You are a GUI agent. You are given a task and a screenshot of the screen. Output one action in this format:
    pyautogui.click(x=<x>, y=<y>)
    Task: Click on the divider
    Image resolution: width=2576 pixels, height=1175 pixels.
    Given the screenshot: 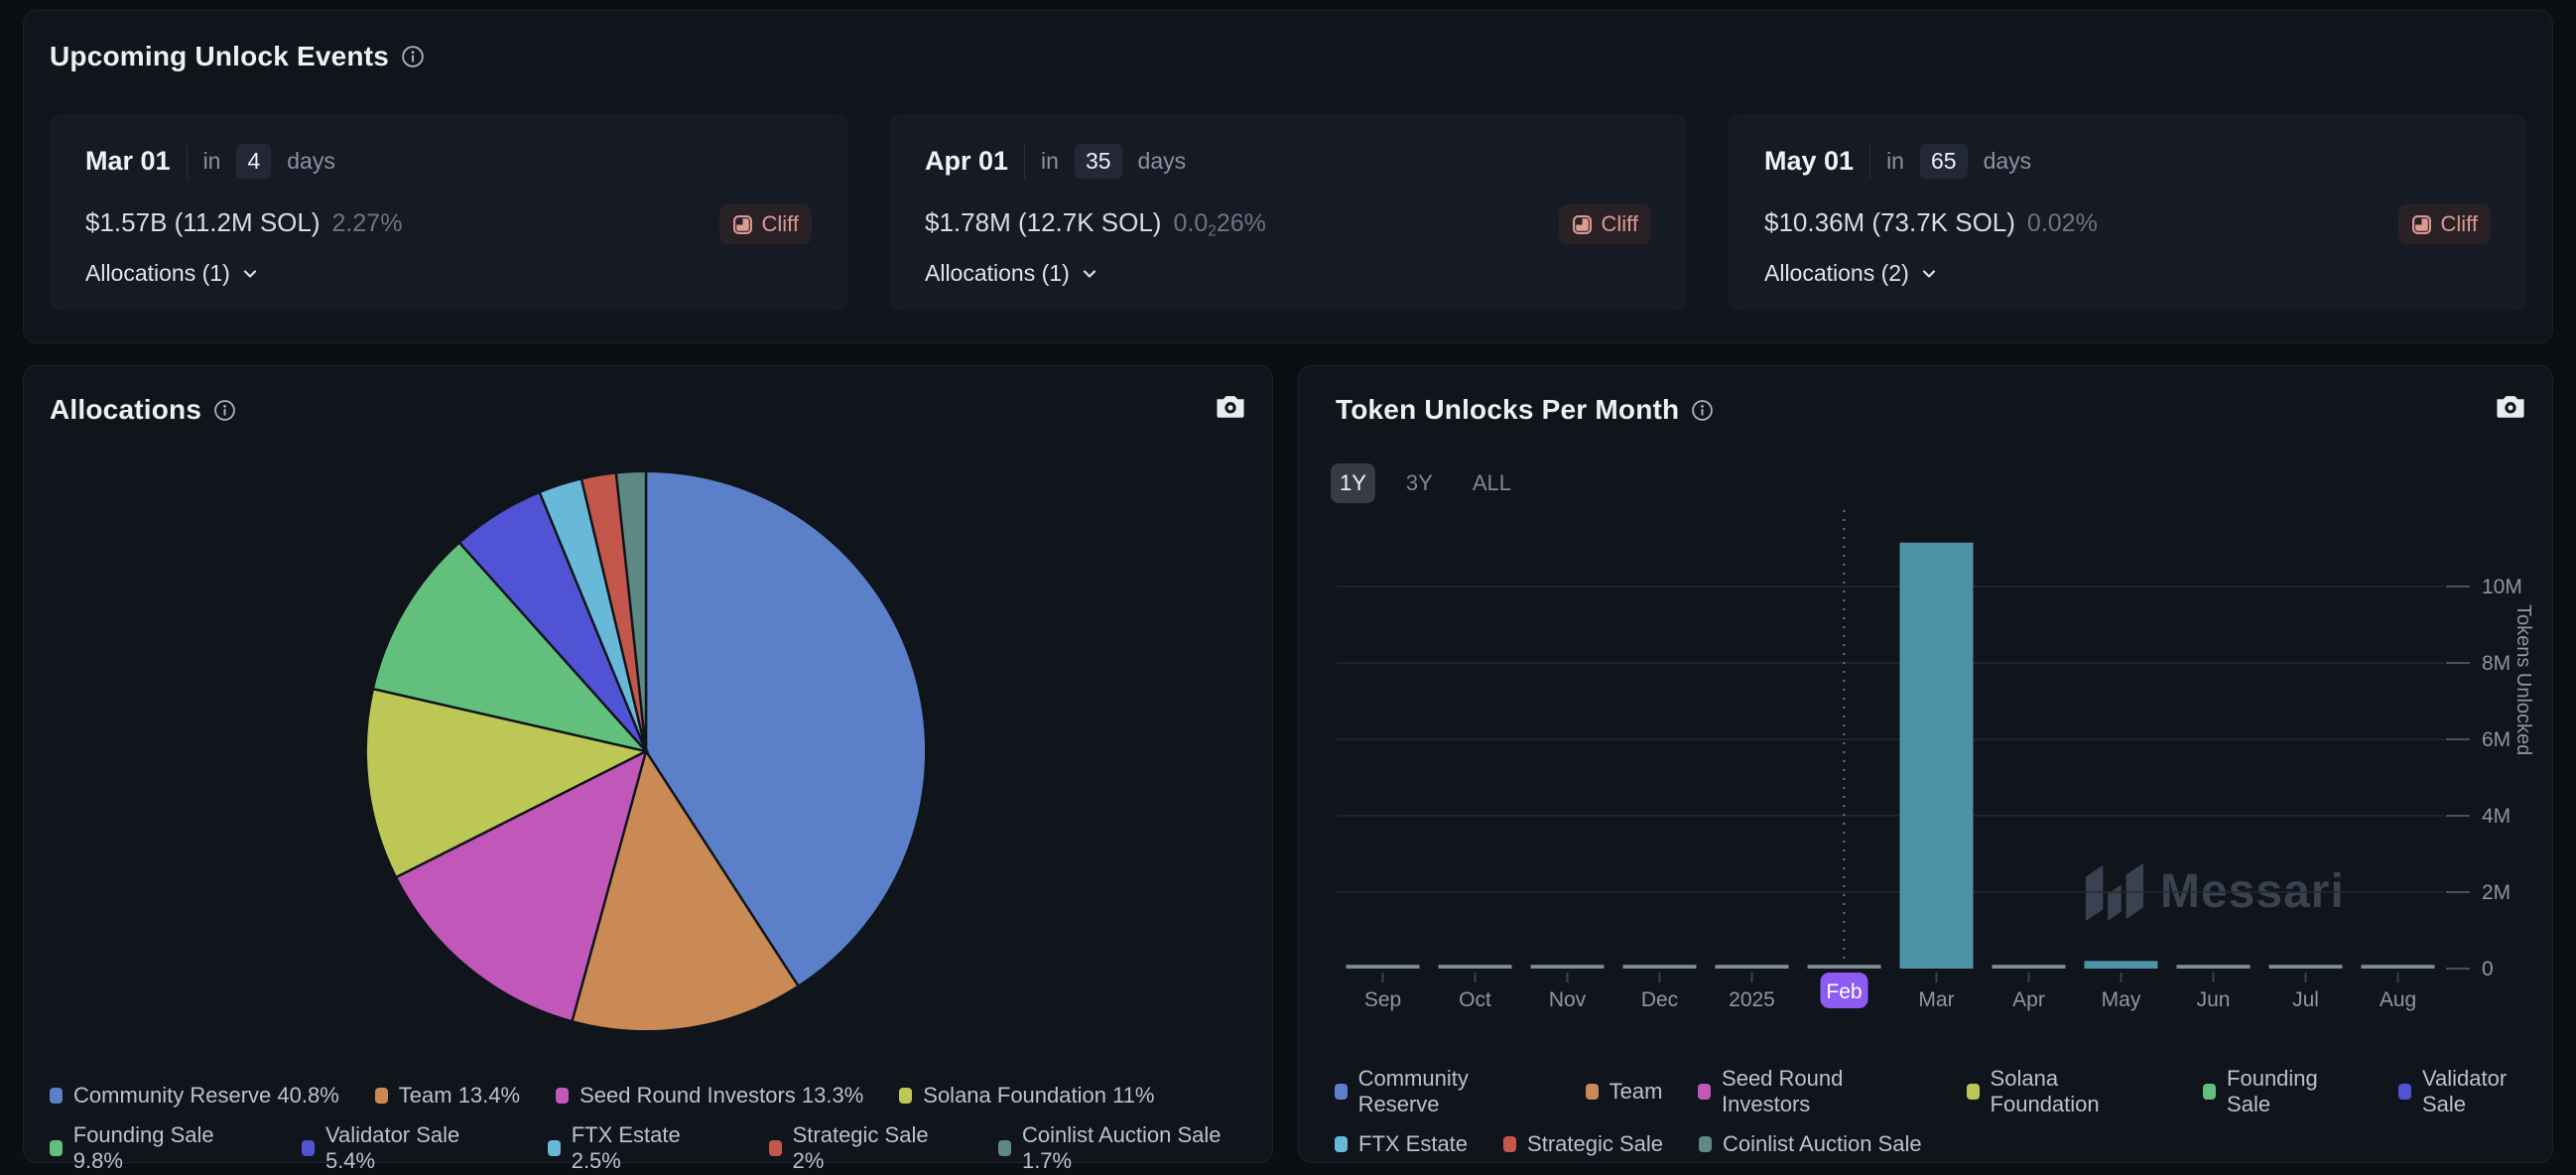 What is the action you would take?
    pyautogui.click(x=1025, y=162)
    